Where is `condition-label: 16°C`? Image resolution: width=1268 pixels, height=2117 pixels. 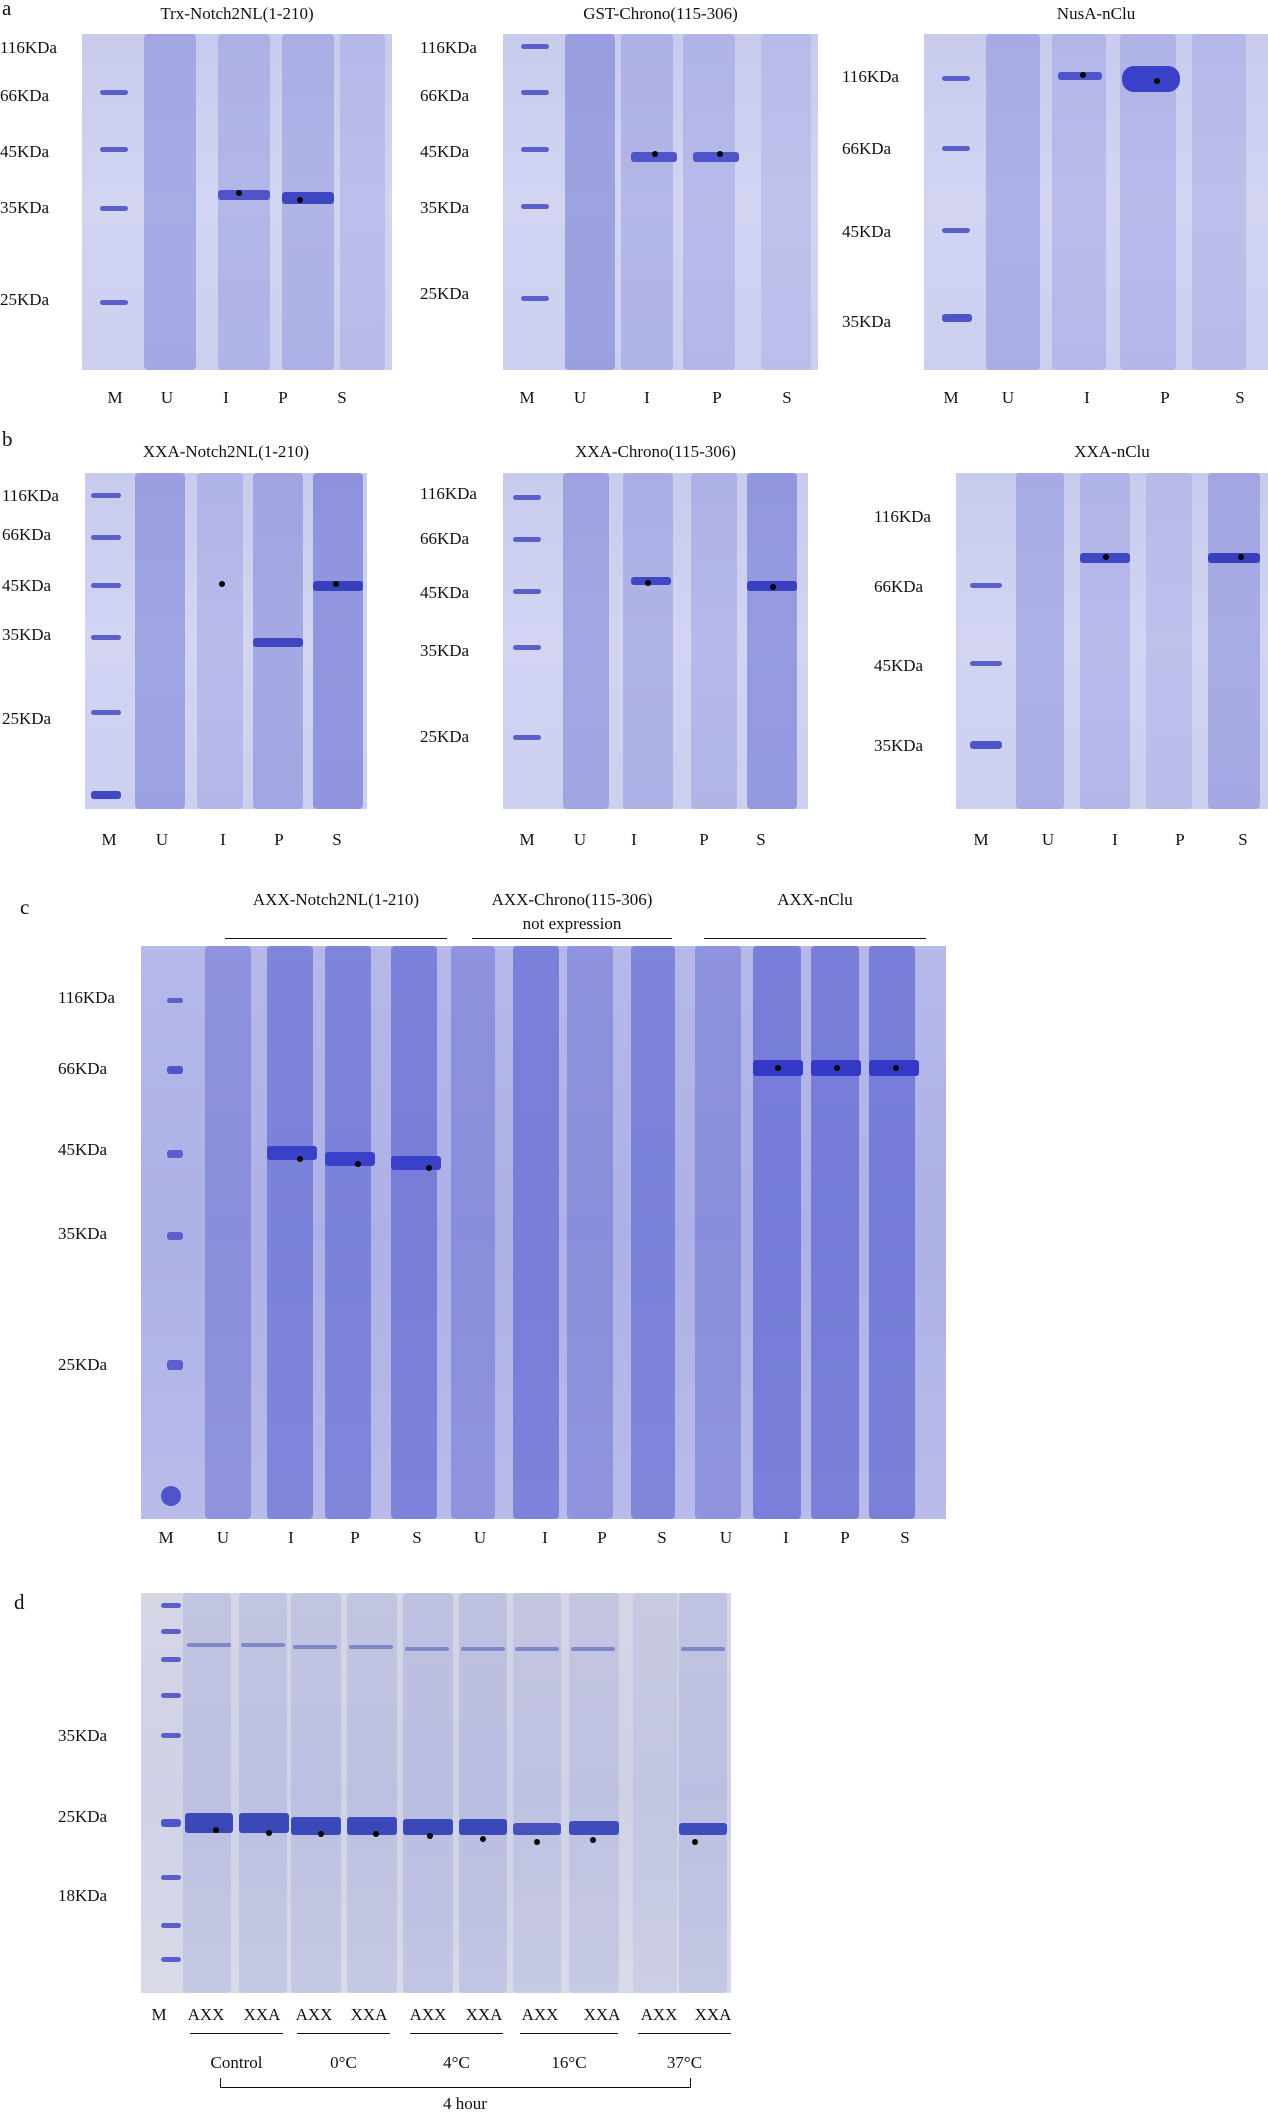 condition-label: 16°C is located at coordinates (569, 2062).